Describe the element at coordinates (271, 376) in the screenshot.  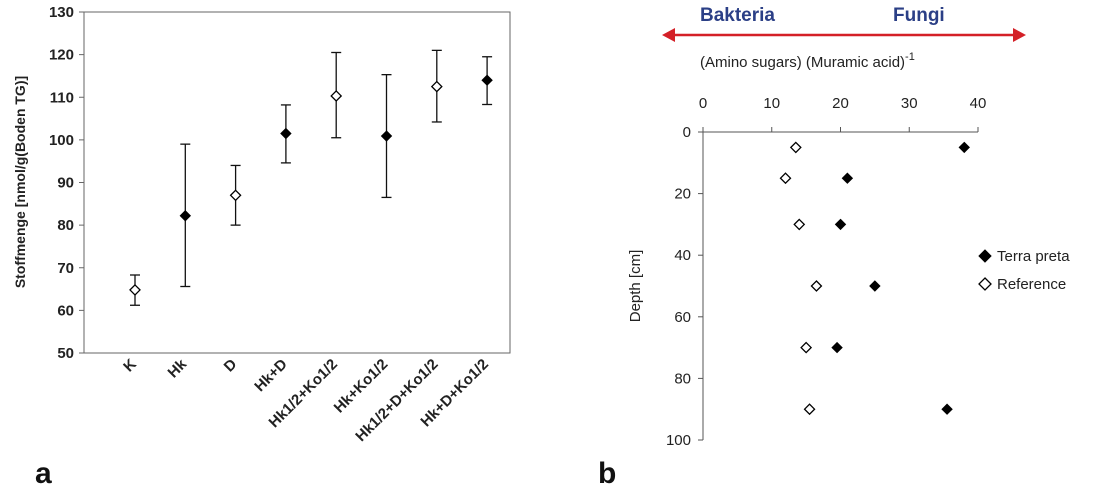
I see `x-tick-label: Hk+D` at that location.